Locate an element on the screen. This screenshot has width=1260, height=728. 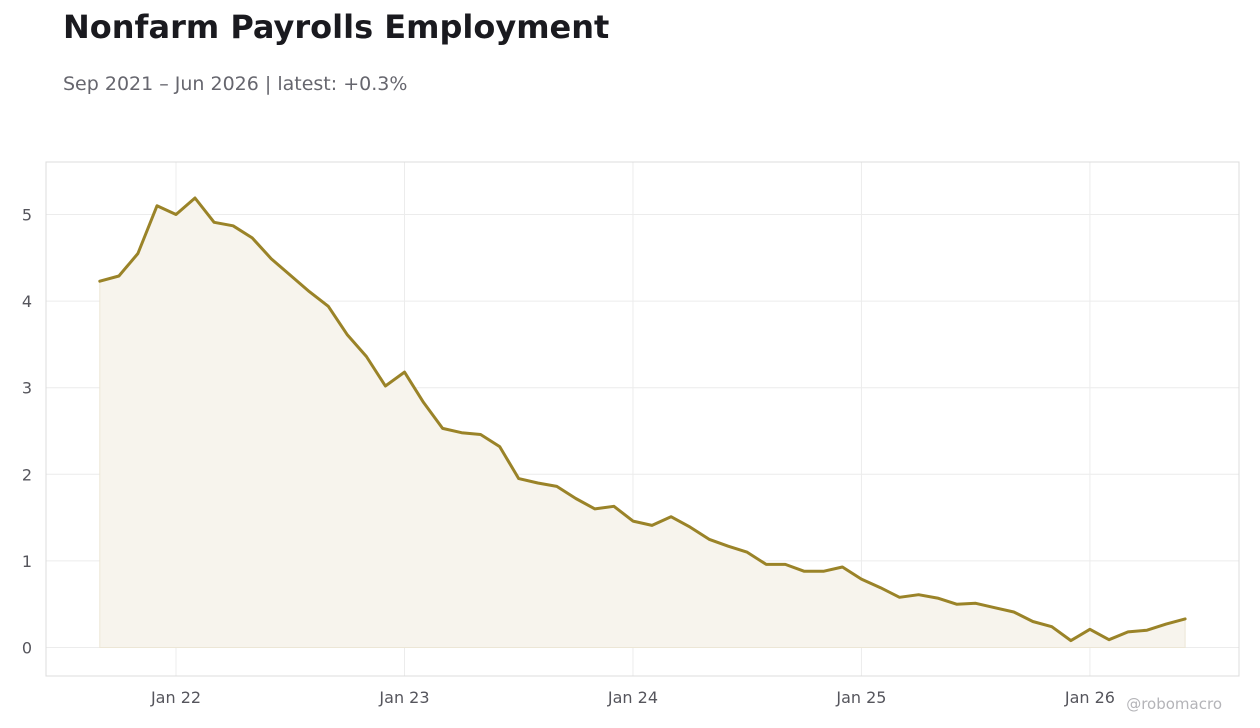
y-tick-label: 0 is located at coordinates (27, 648).